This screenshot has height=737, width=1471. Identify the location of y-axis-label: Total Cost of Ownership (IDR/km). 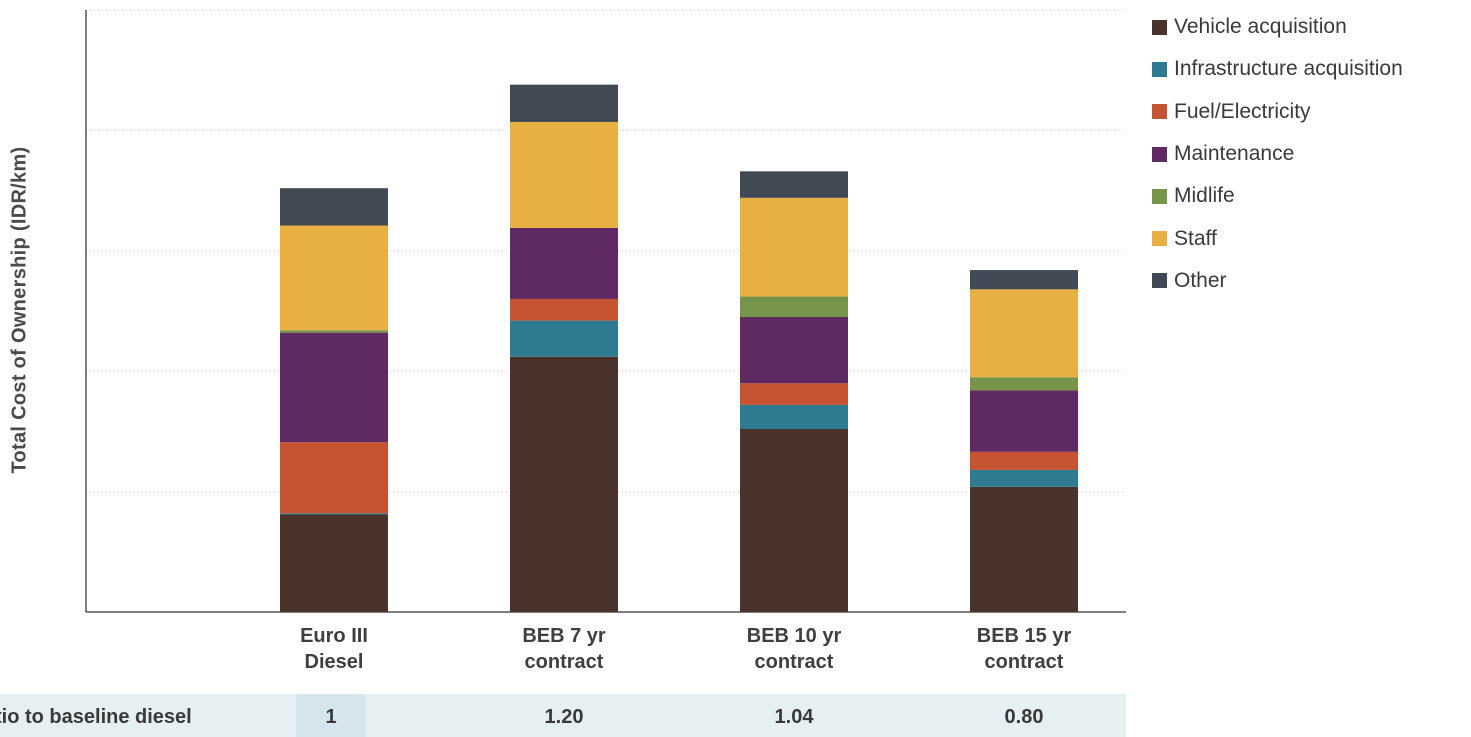
(19, 310).